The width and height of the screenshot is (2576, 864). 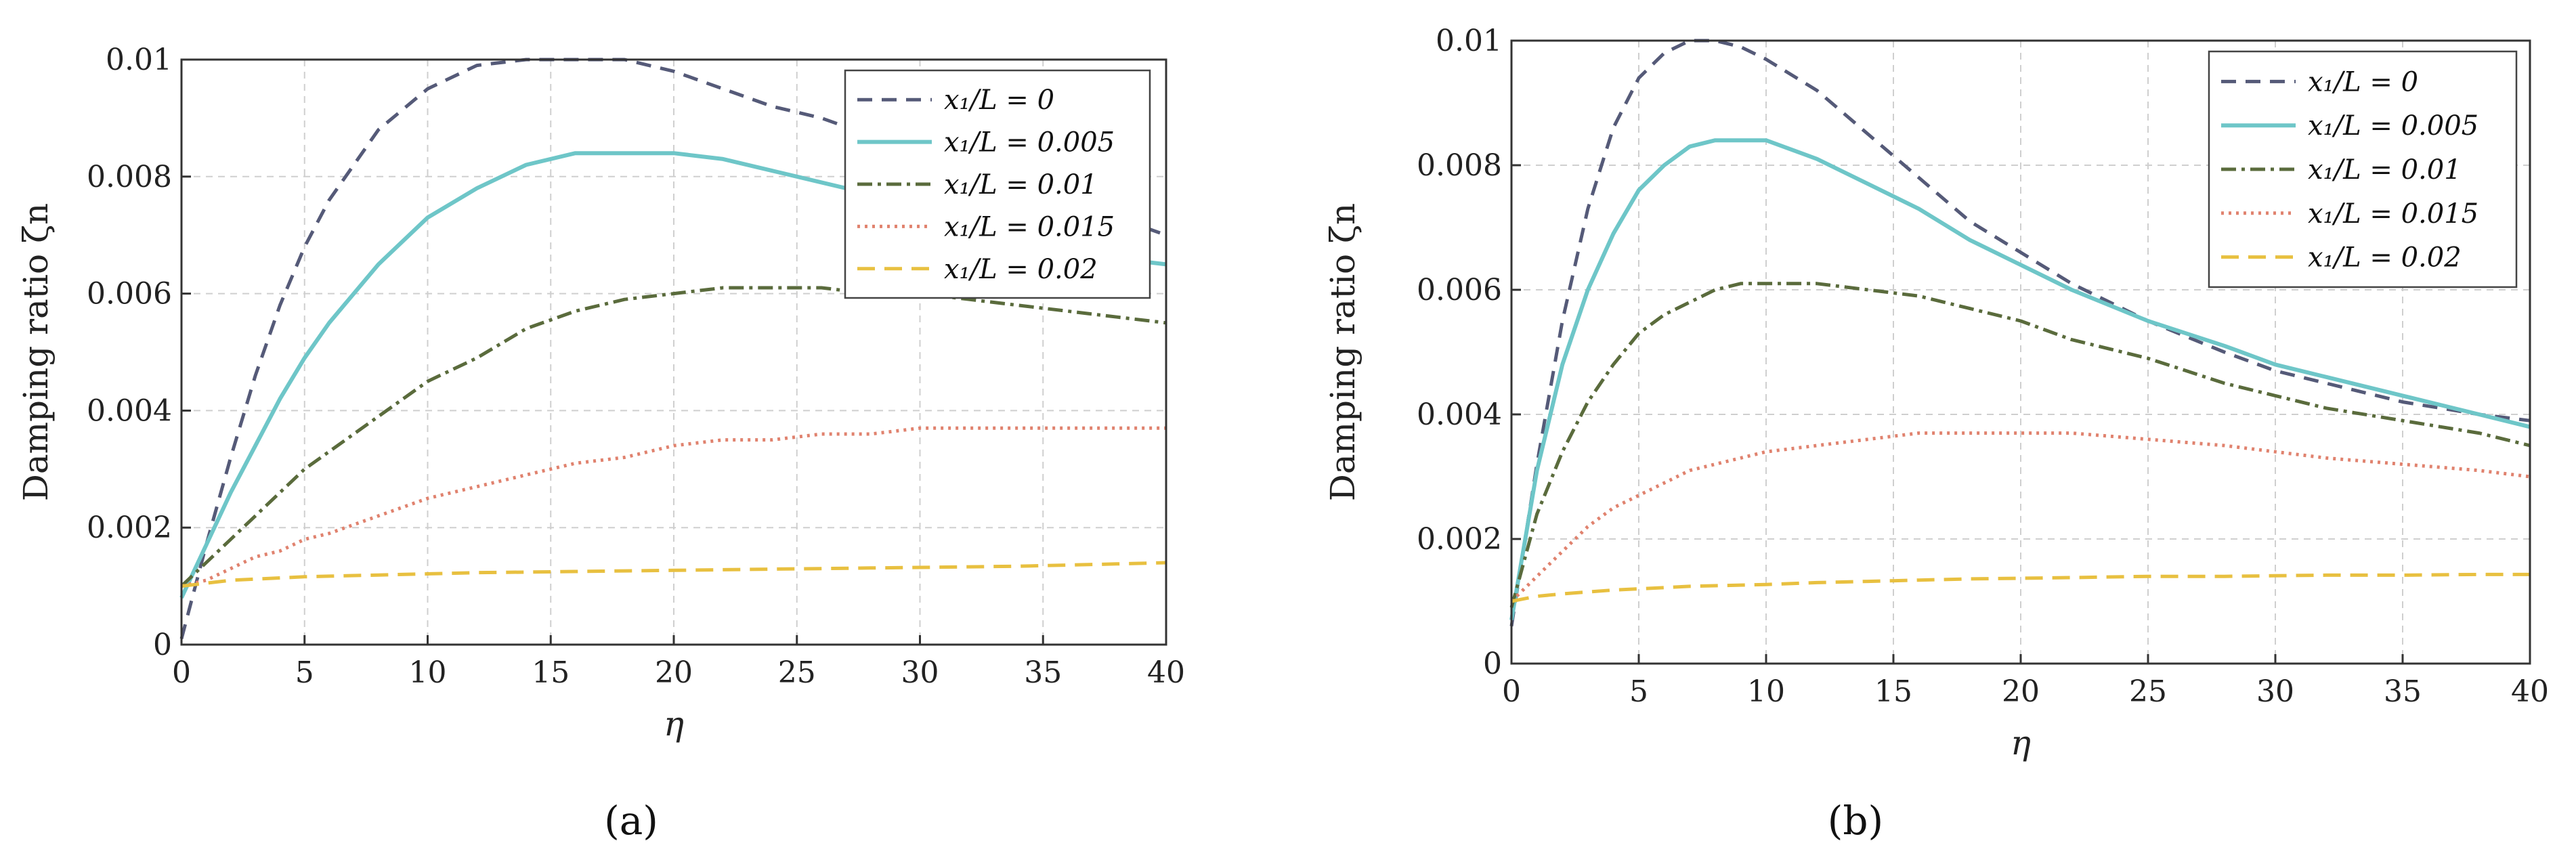 What do you see at coordinates (631, 821) in the screenshot?
I see `caption-a: (a)` at bounding box center [631, 821].